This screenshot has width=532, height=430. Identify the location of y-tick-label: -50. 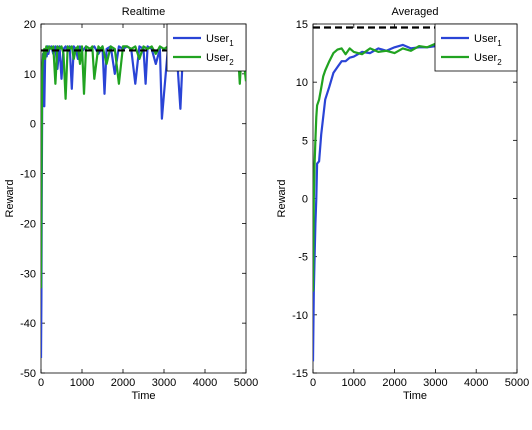
(28, 374).